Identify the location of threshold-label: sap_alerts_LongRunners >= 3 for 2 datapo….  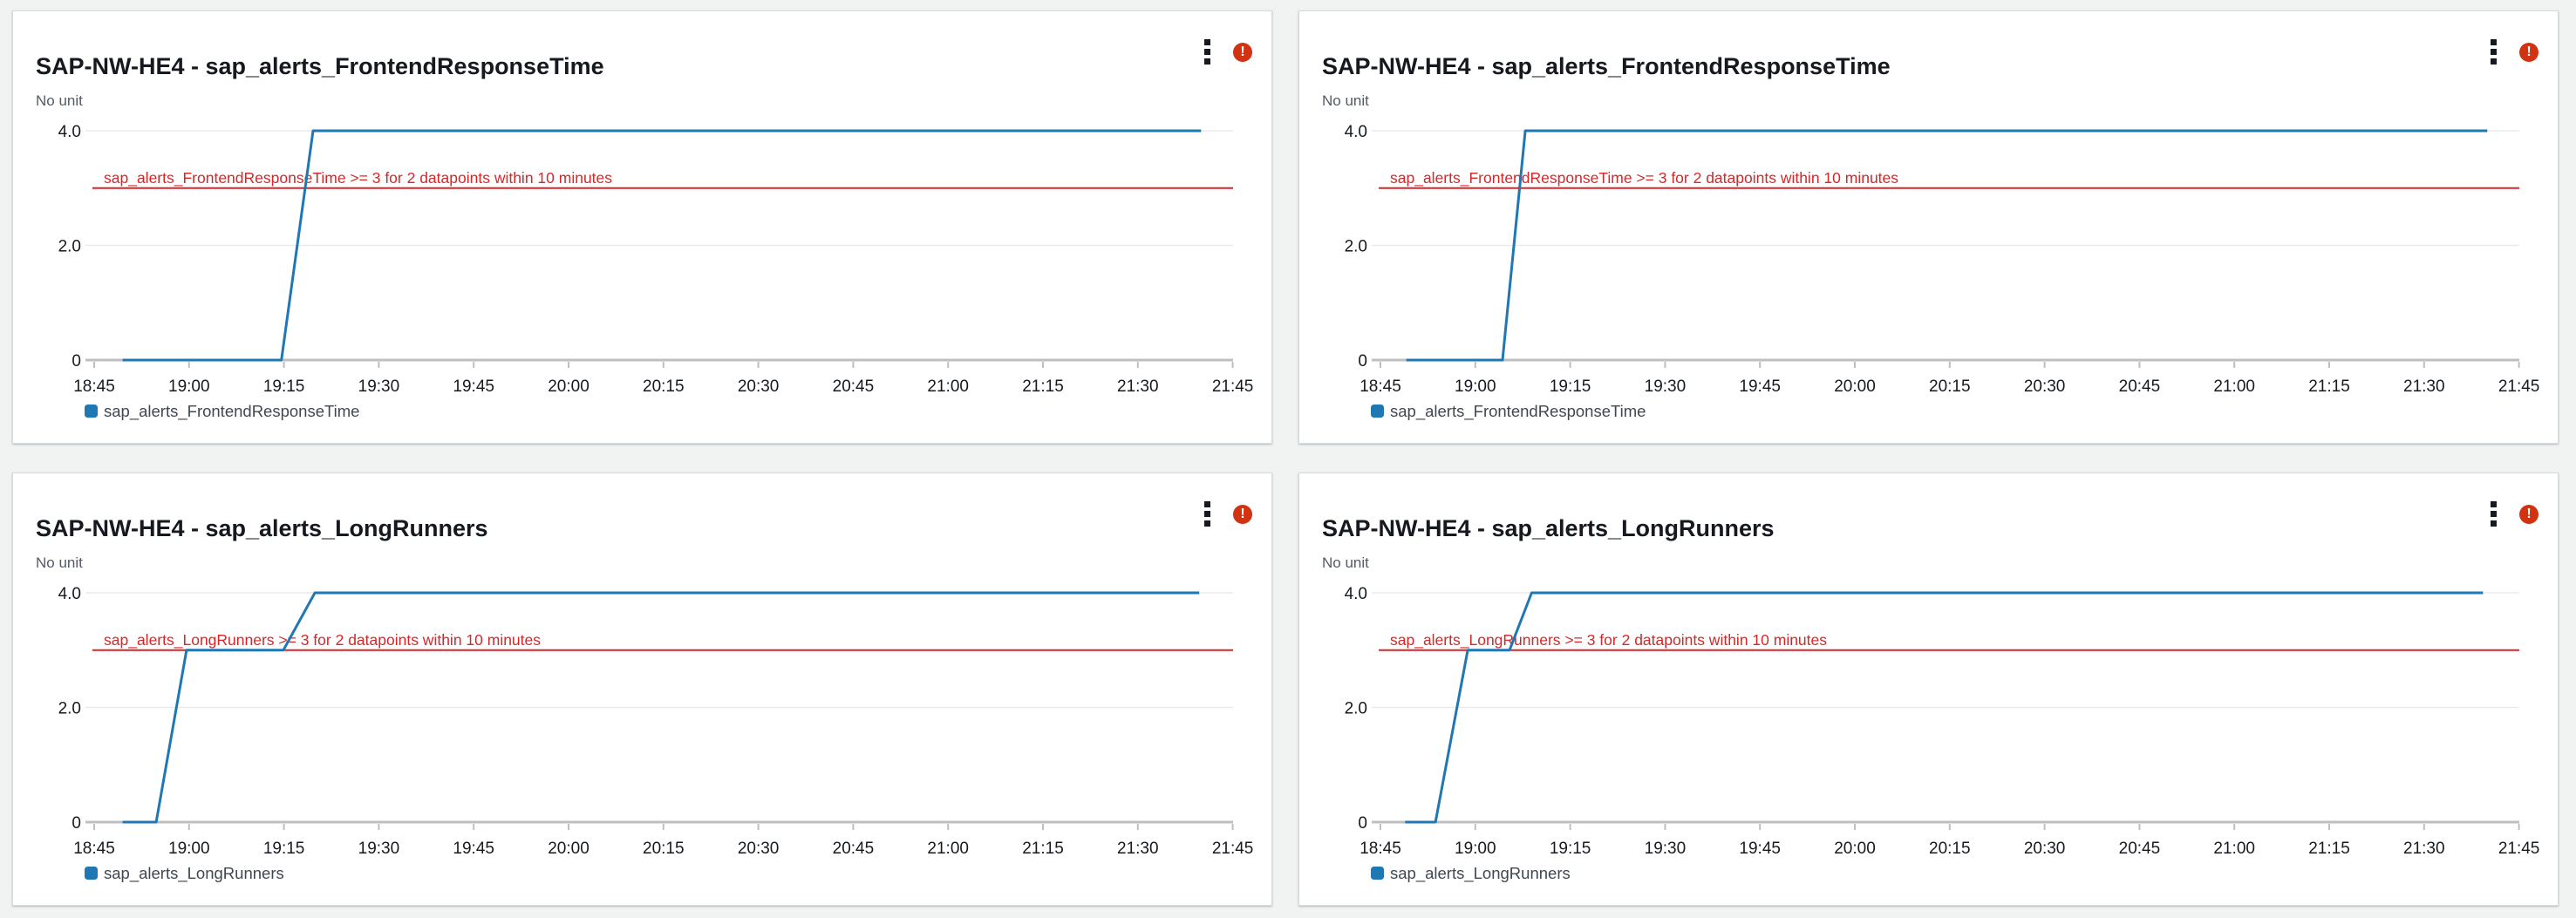
(323, 640).